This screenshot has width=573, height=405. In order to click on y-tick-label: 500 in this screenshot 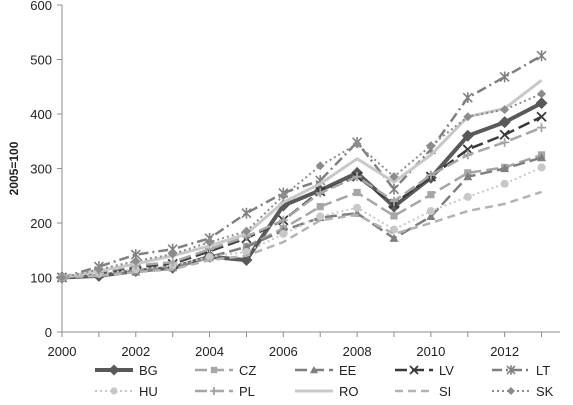, I will do `click(41, 60)`.